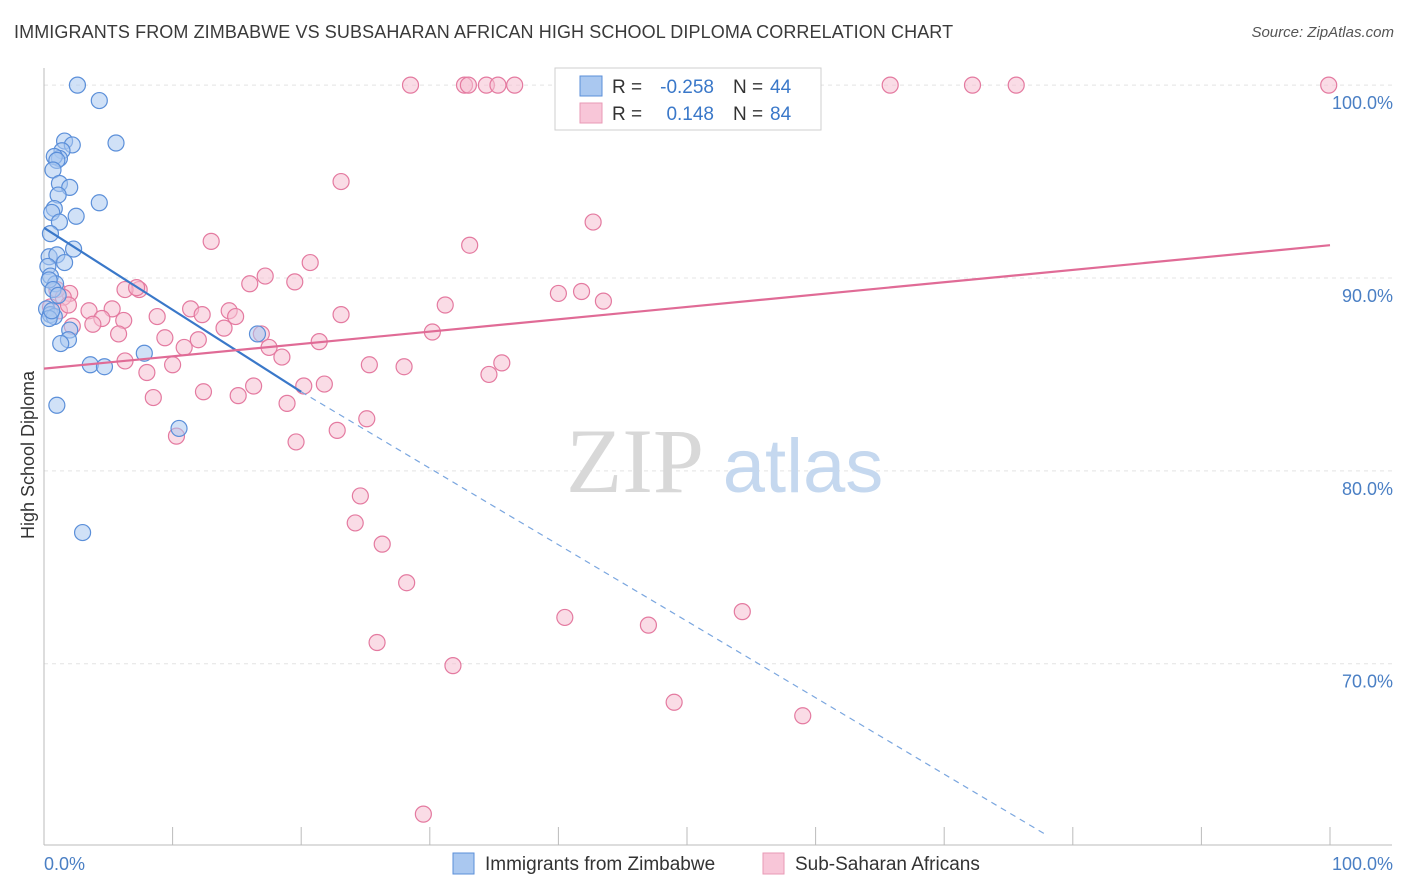 The image size is (1406, 892). What do you see at coordinates (1362, 864) in the screenshot?
I see `x-tick-label: 100.0%` at bounding box center [1362, 864].